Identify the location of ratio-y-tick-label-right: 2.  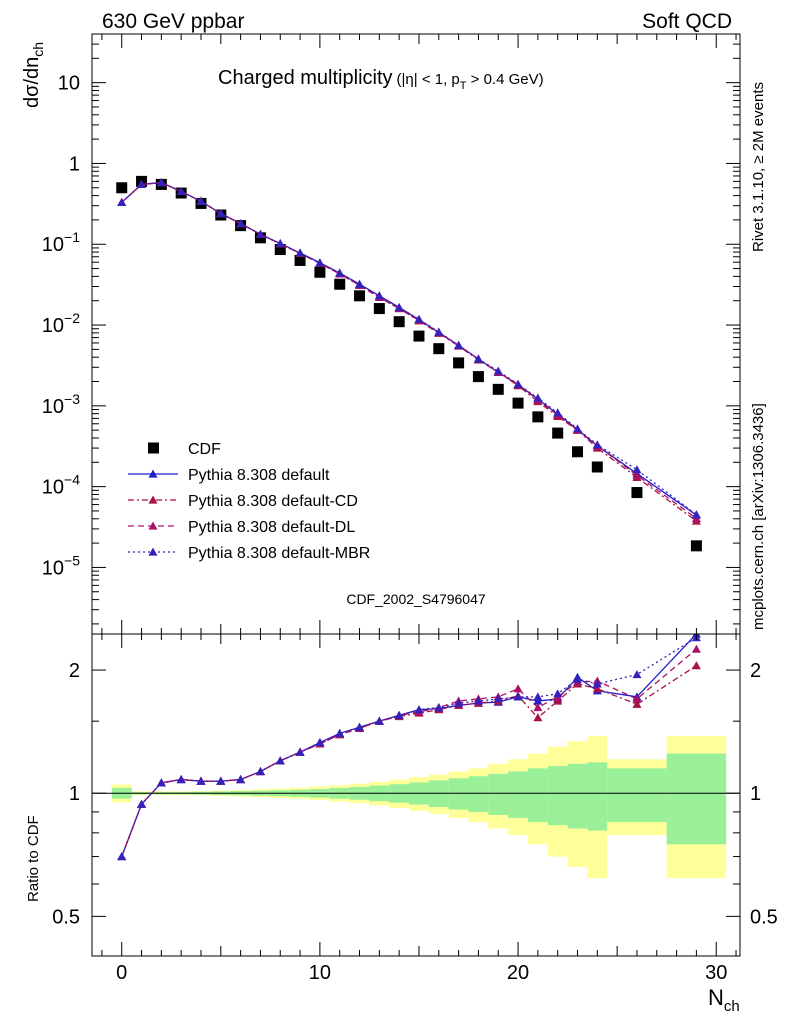
(755, 671).